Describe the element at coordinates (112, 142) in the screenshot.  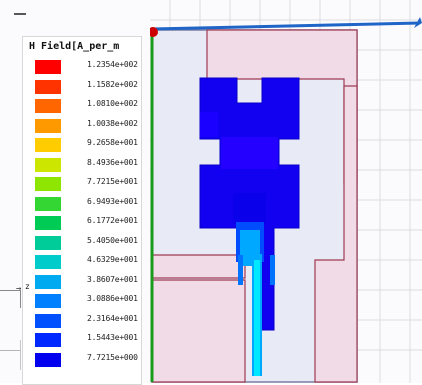
I see `legend-value: 9.2658e+001` at that location.